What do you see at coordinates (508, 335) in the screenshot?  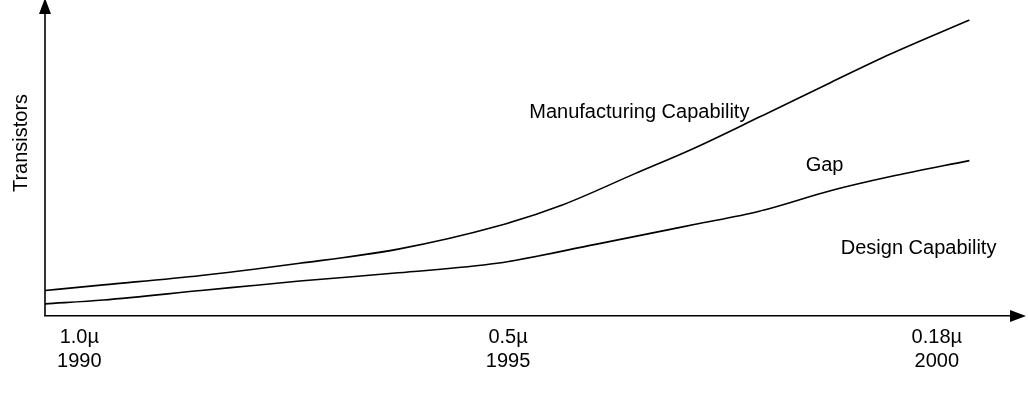 I see `text: 0.5µ` at bounding box center [508, 335].